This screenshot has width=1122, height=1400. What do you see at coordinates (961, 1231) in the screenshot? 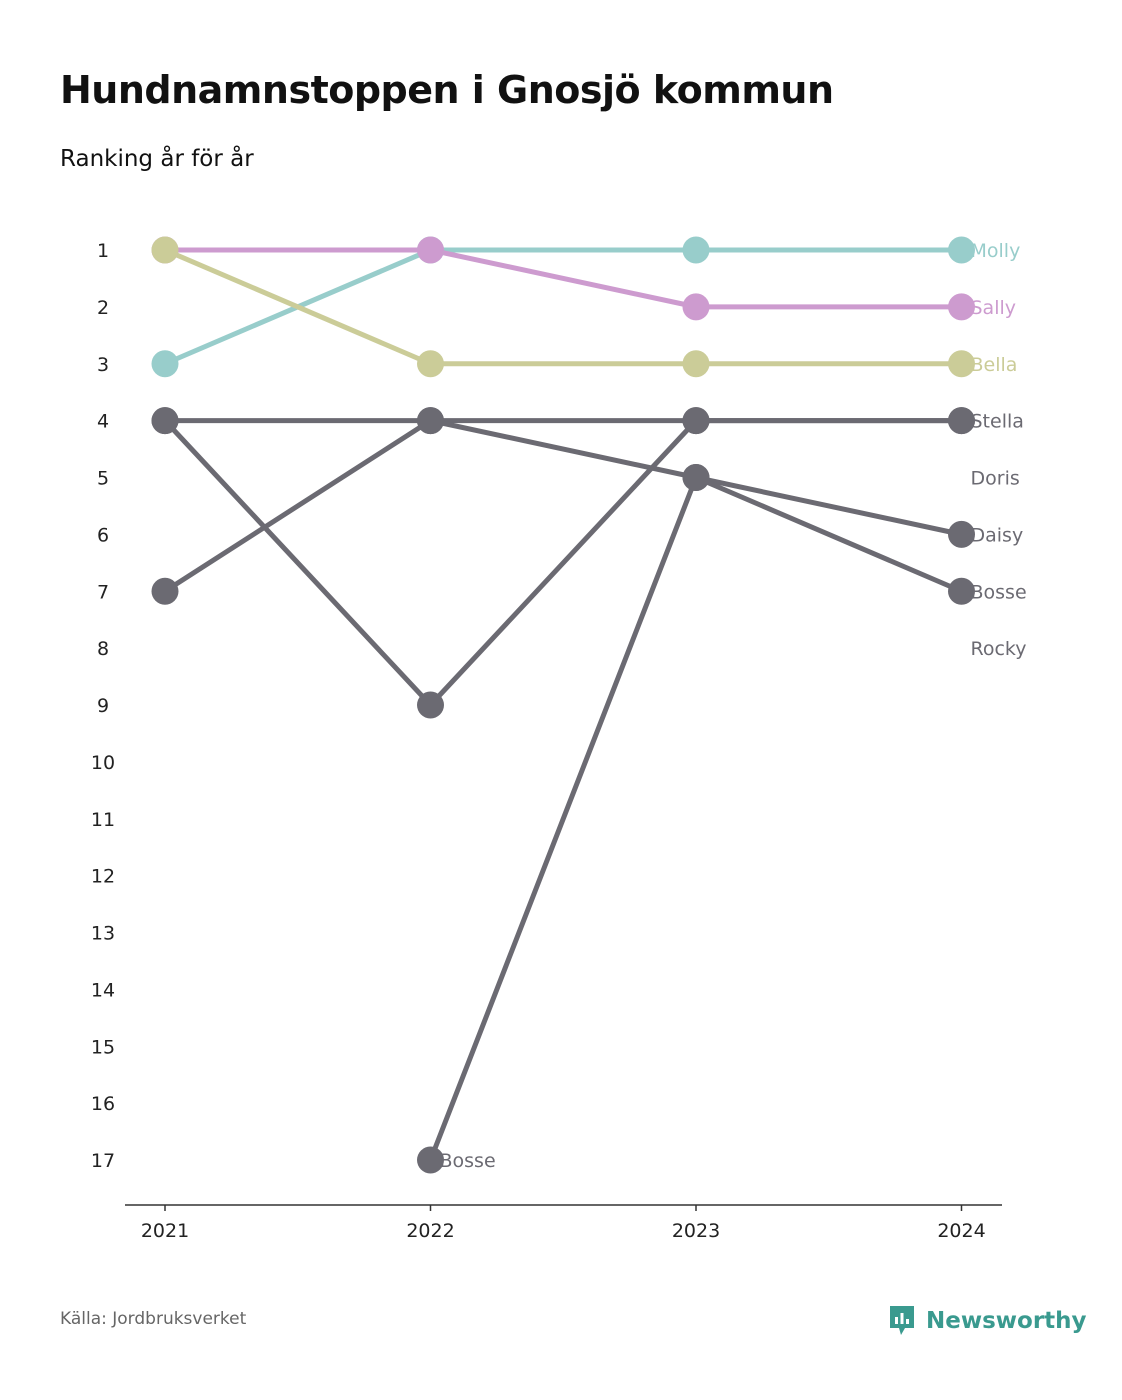
I see `x-tick-label: 2024` at bounding box center [961, 1231].